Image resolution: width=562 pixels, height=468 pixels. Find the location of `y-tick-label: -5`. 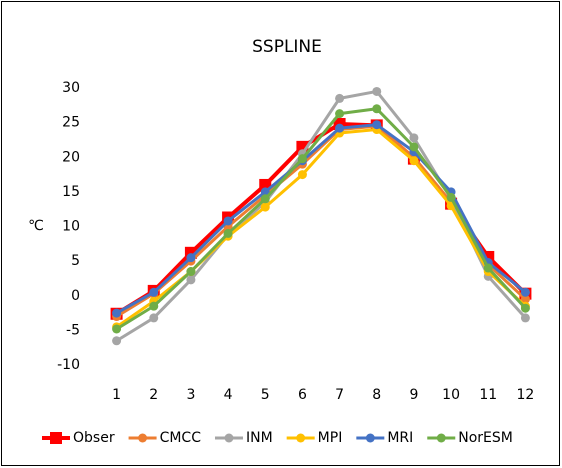

y-tick-label: -5 is located at coordinates (73, 330).